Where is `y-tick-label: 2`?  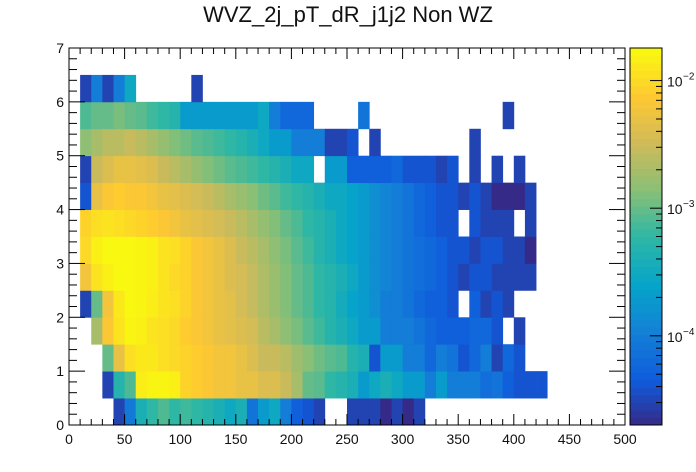
y-tick-label: 2 is located at coordinates (60, 317).